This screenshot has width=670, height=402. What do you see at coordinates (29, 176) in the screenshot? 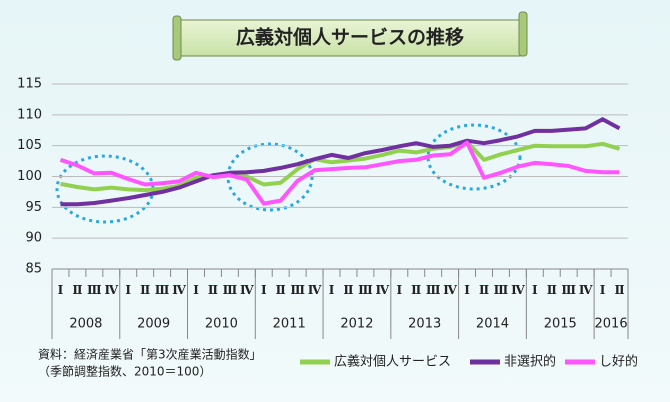
I see `y-tick-label: 100` at bounding box center [29, 176].